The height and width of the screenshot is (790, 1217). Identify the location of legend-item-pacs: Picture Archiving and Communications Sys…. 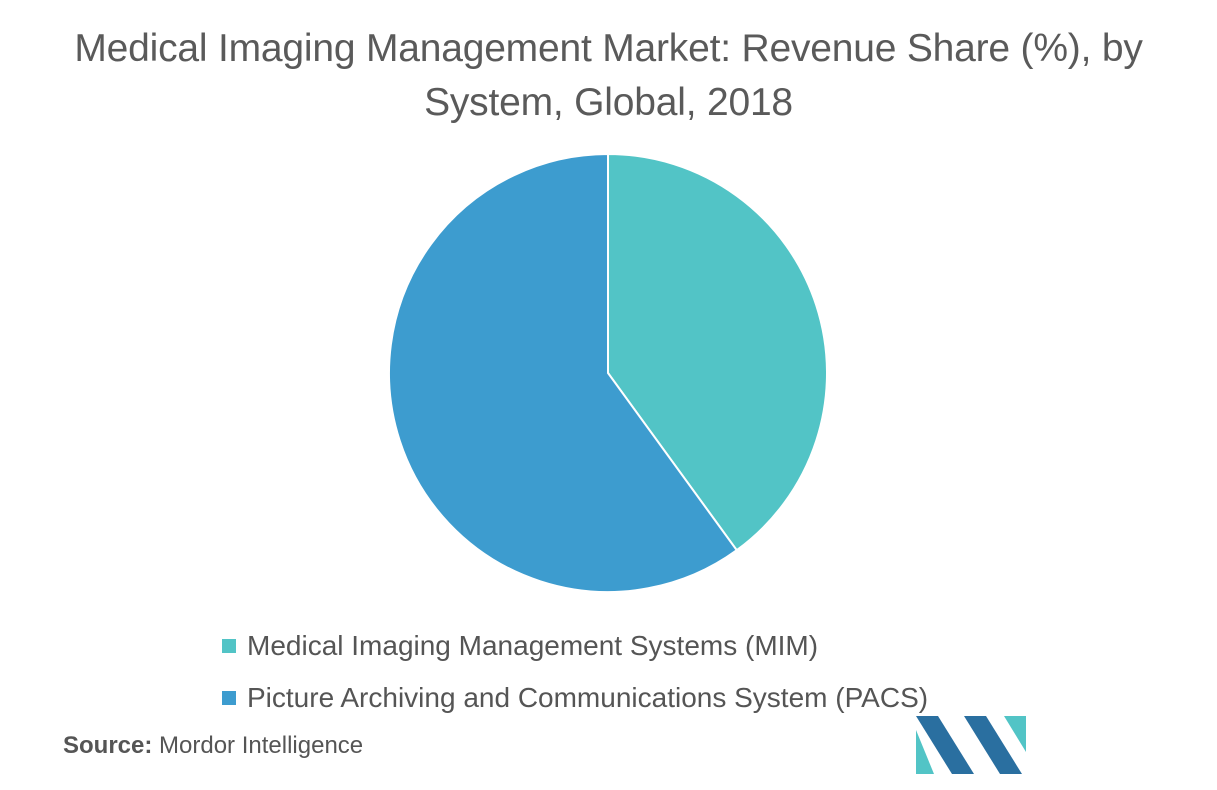
(575, 698).